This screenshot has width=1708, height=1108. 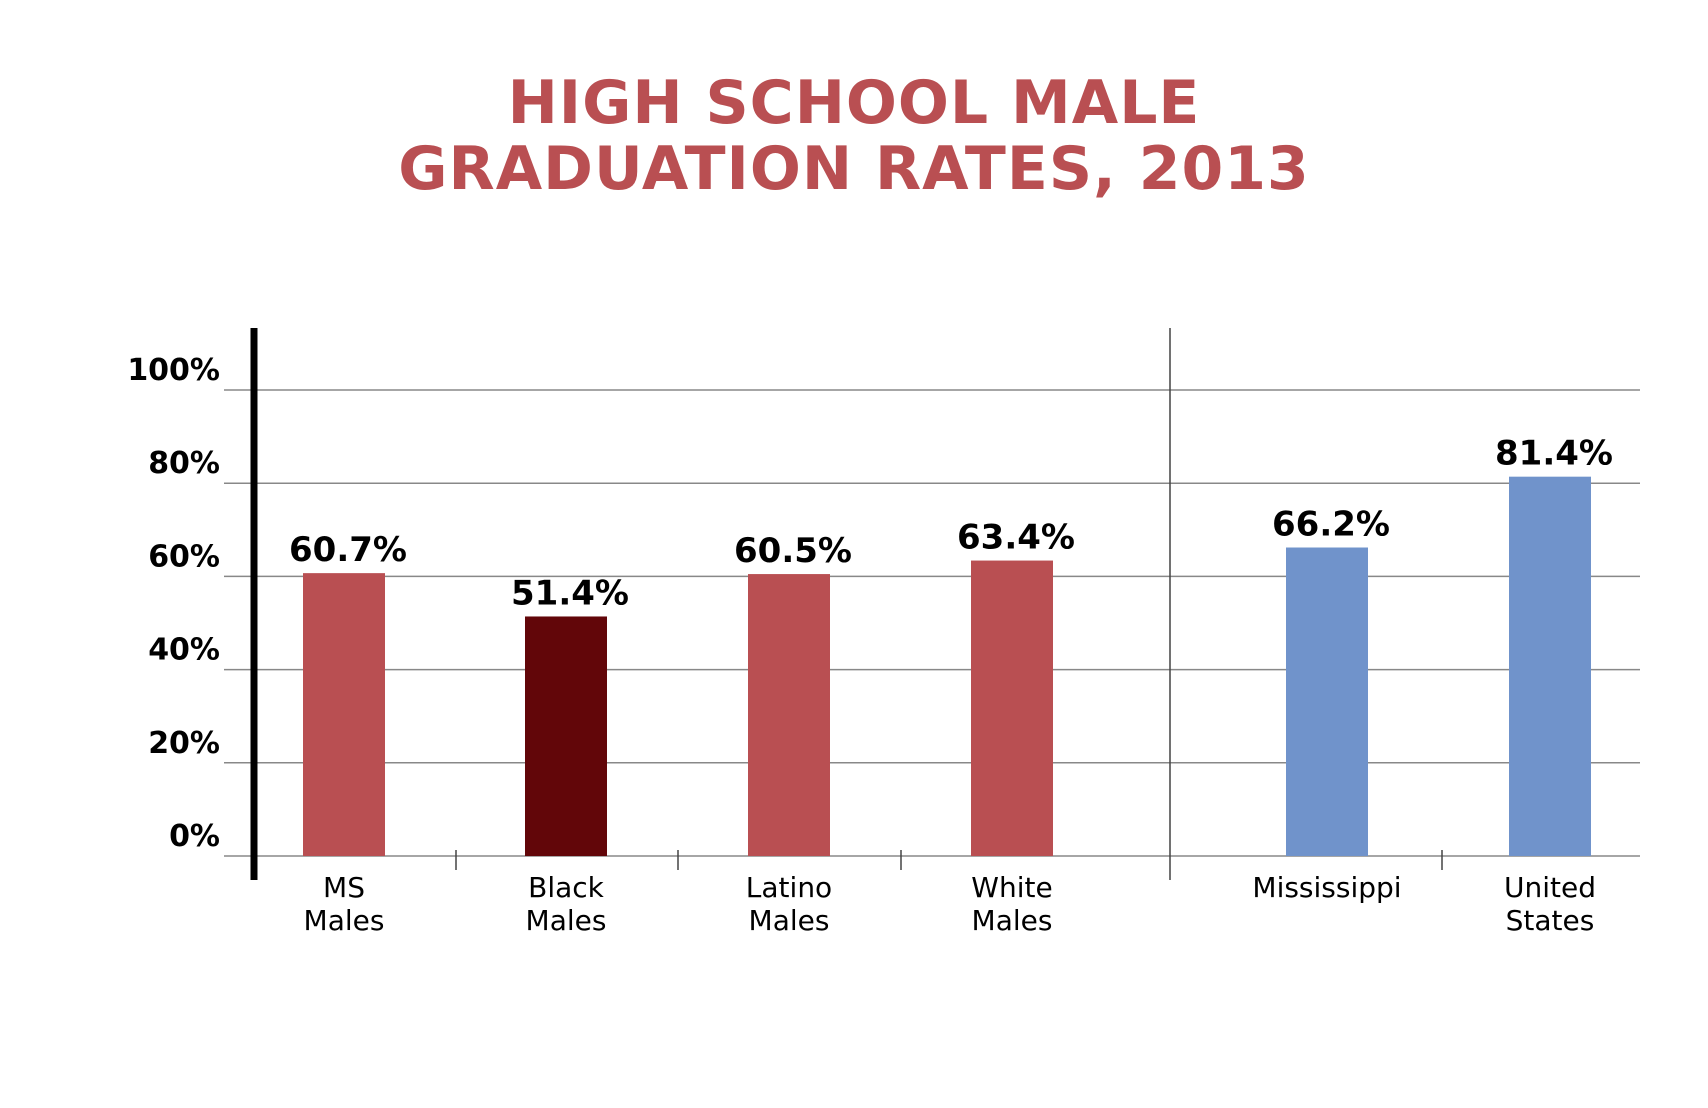 I want to click on data-label: 66.2%, so click(x=1331, y=525).